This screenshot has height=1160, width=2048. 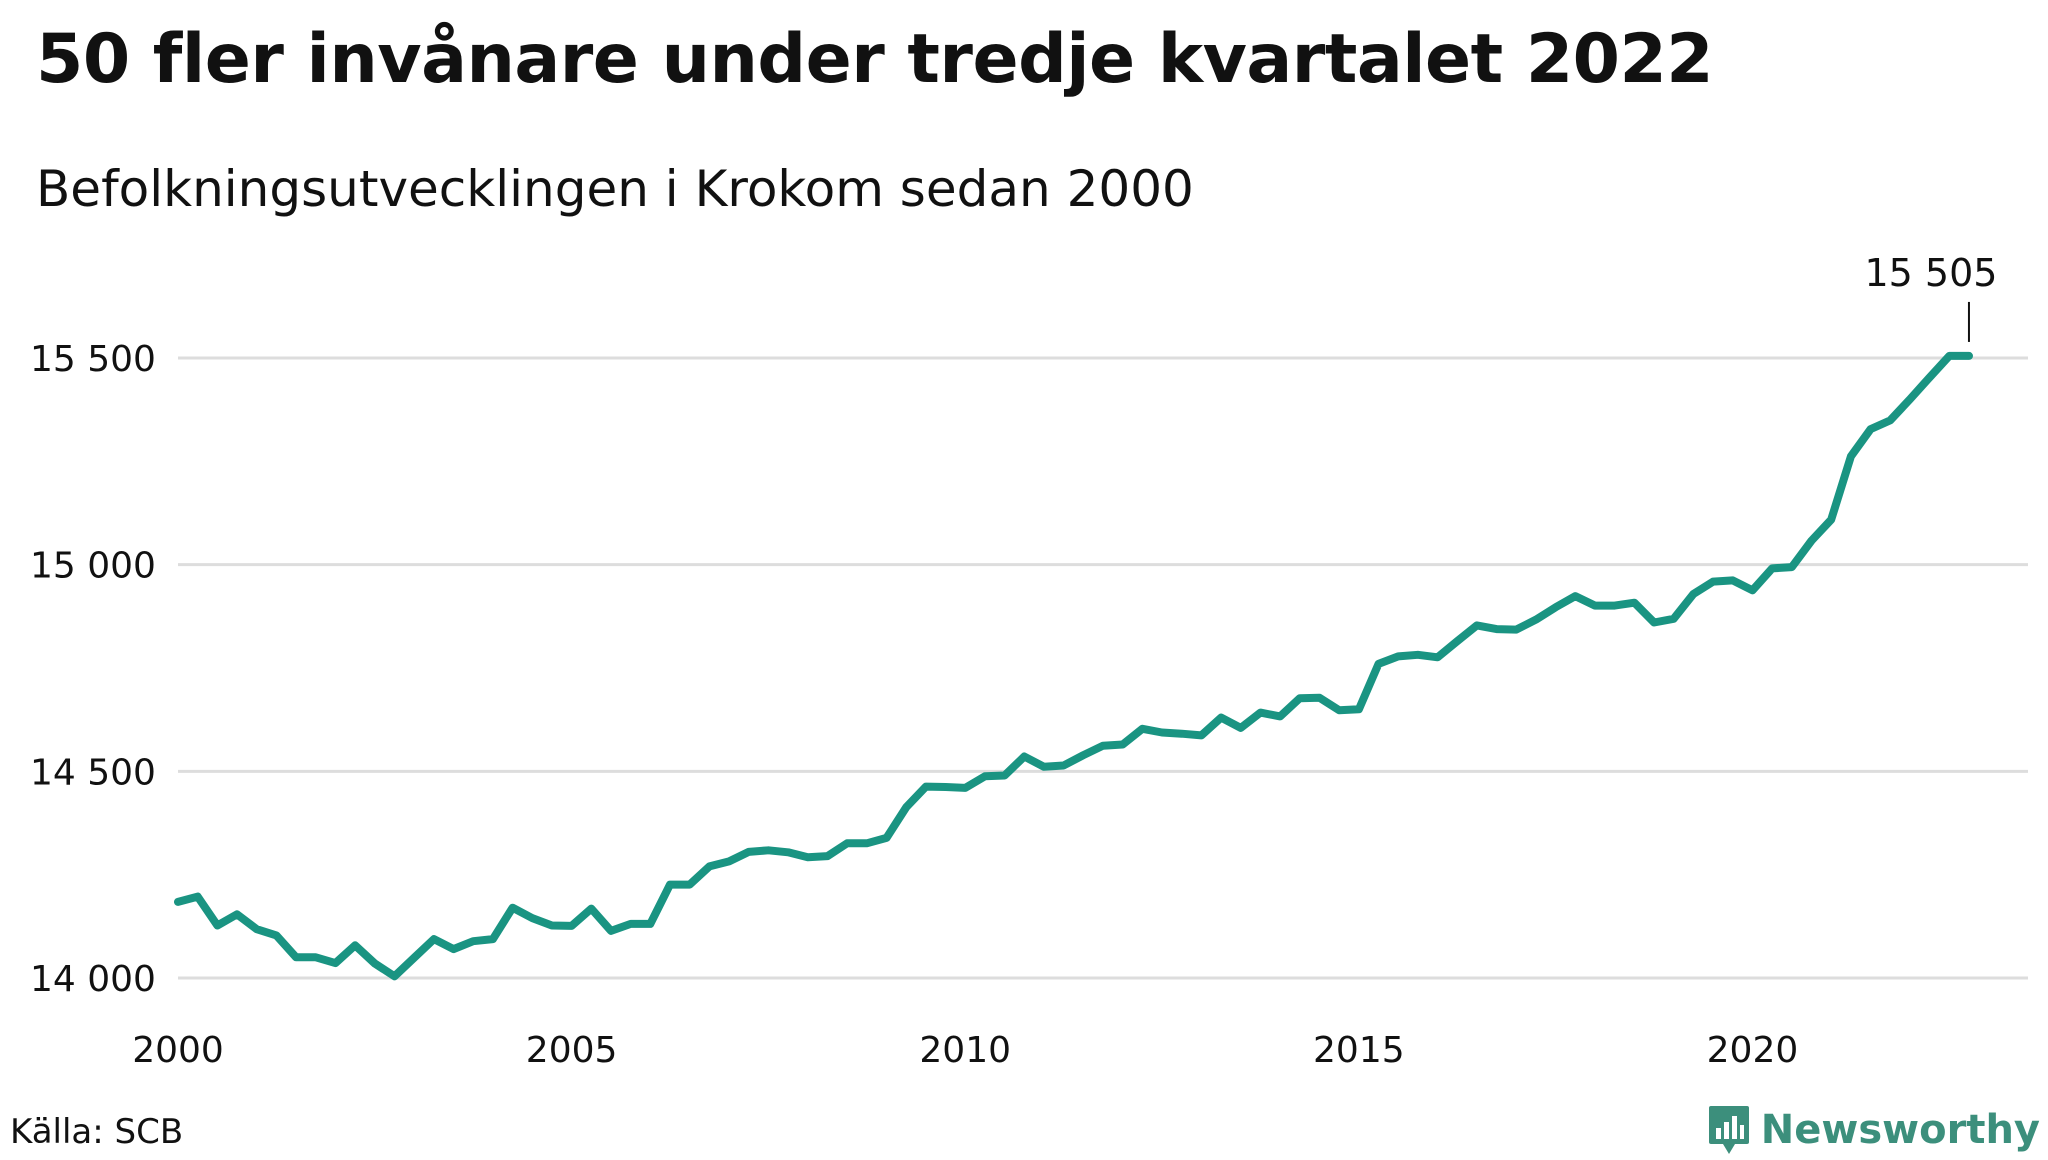 I want to click on x-axis-tick-labels: 2000 2005 2010 2015 2020, so click(x=965, y=1050).